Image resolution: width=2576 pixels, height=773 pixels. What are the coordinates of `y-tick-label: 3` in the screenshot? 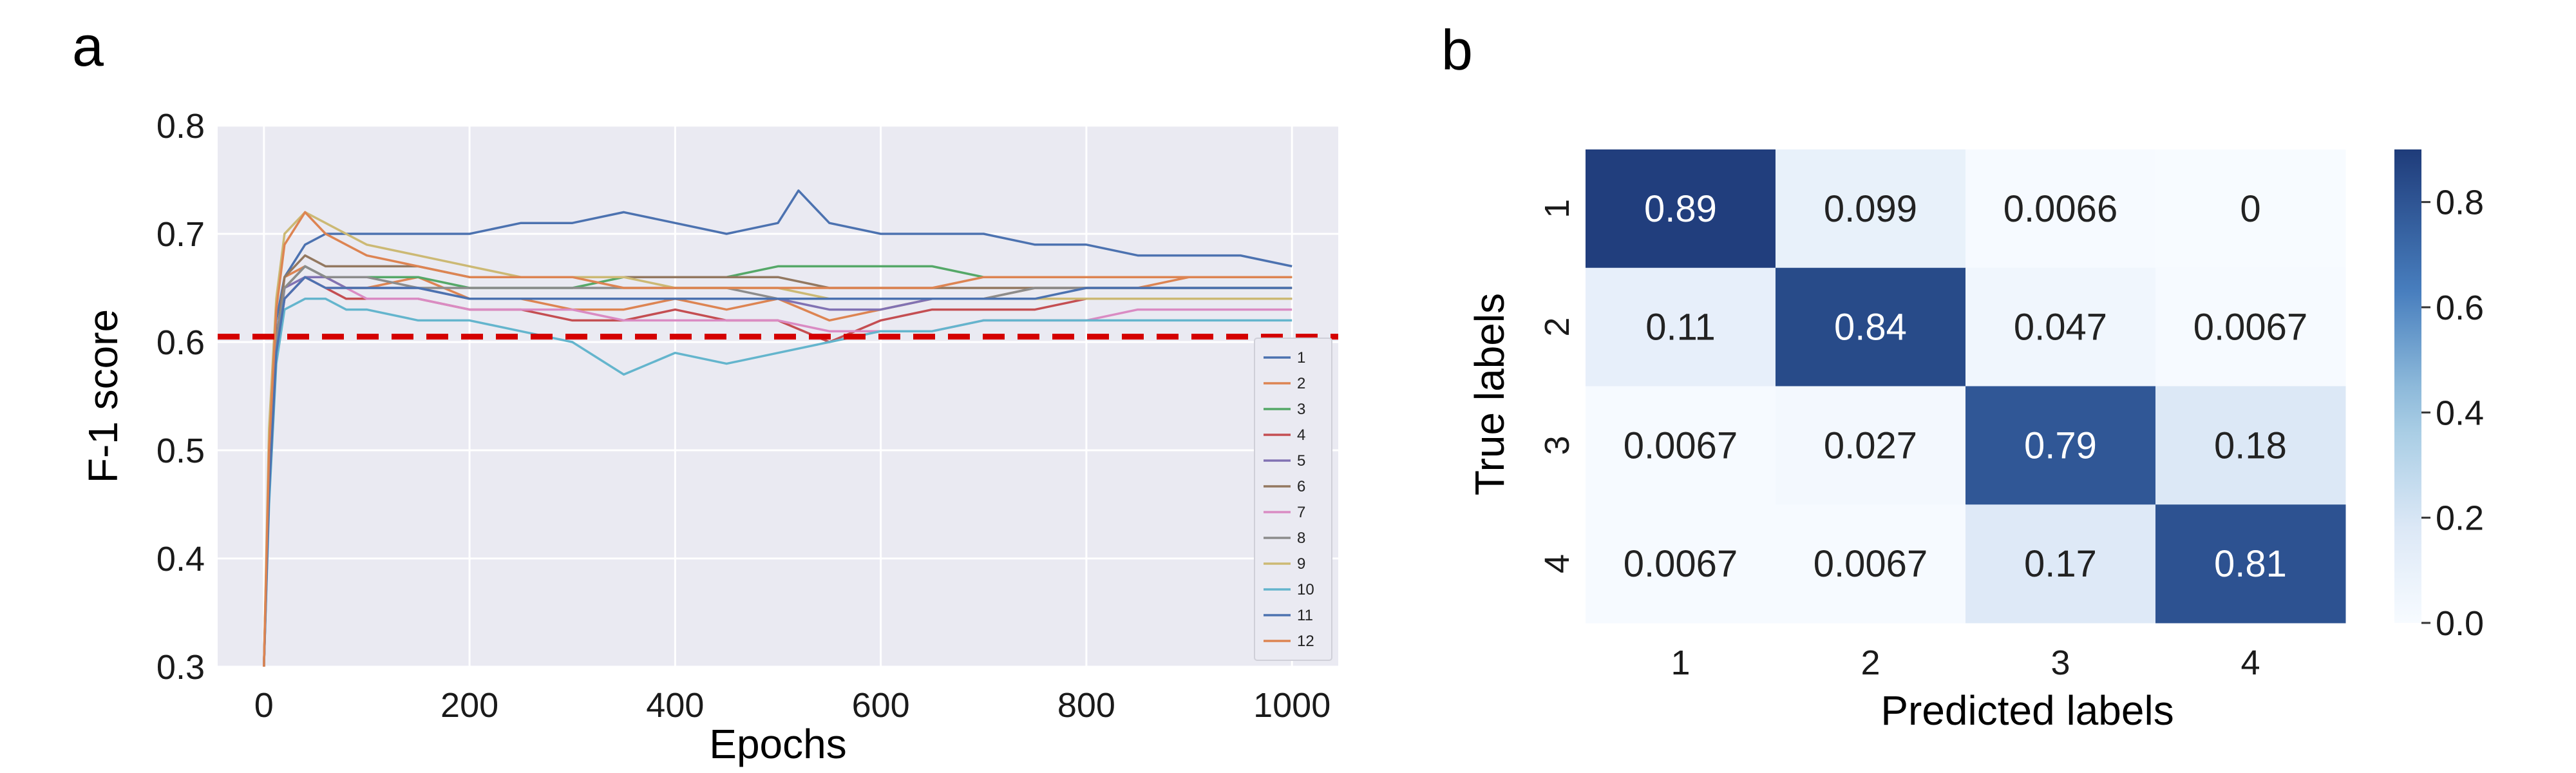 It's located at (1558, 445).